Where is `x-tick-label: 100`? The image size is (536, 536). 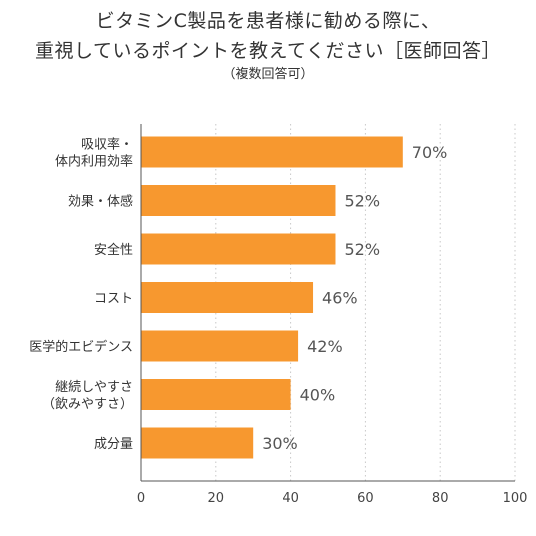
x-tick-label: 100 is located at coordinates (515, 498).